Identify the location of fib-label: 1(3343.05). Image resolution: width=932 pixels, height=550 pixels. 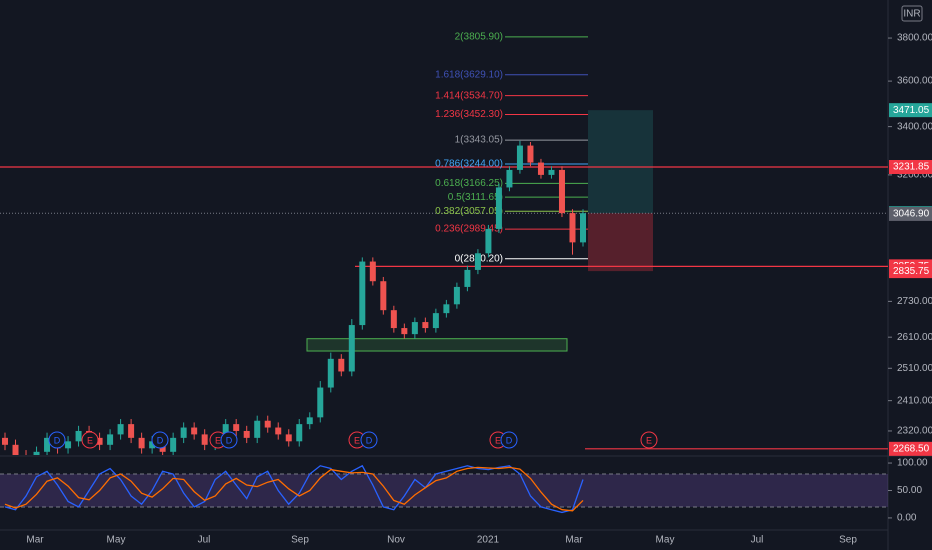
(479, 140).